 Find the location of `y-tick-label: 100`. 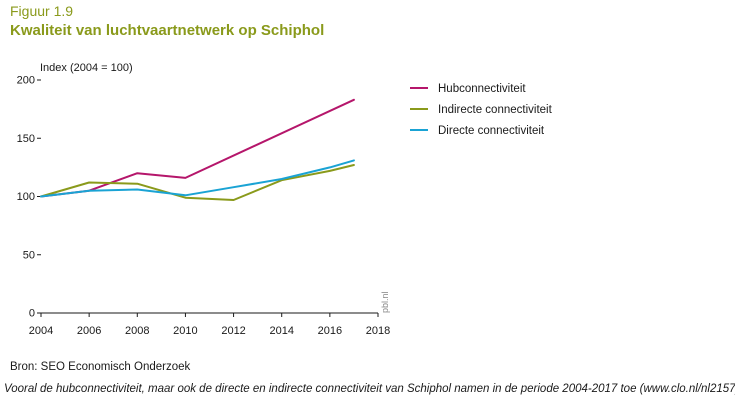

y-tick-label: 100 is located at coordinates (26, 197).